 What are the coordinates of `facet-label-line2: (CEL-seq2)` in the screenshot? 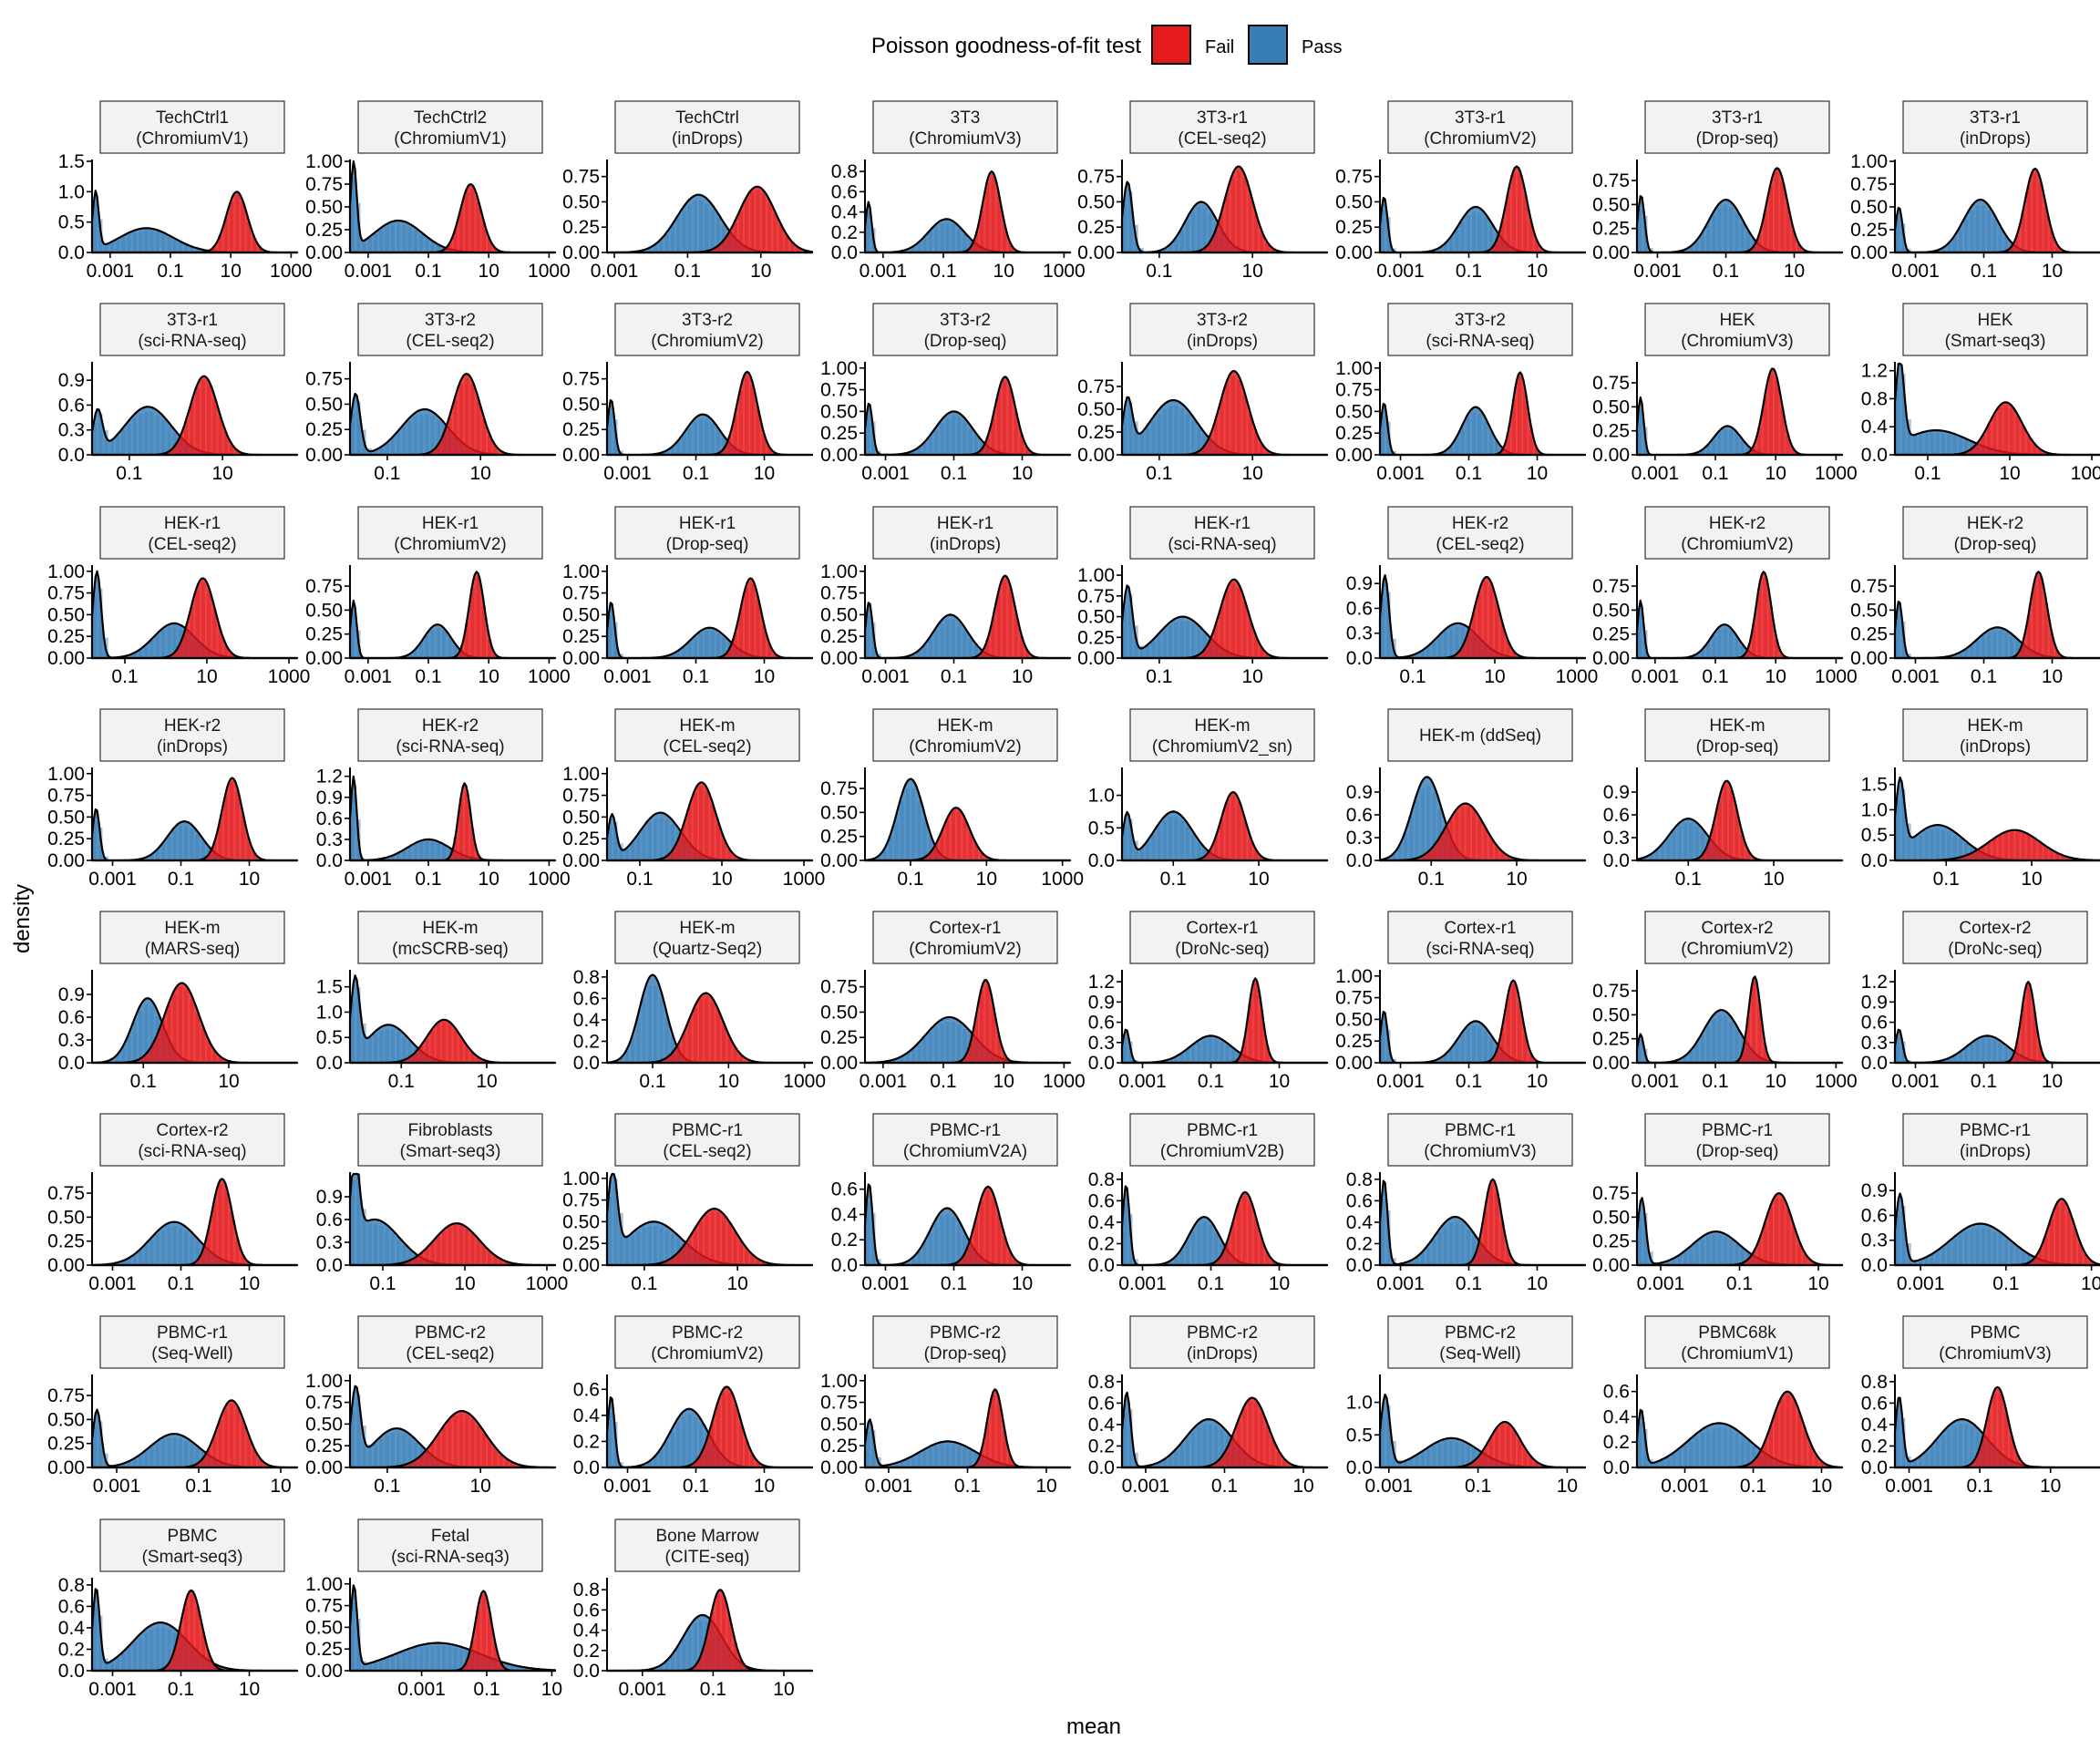 It's located at (707, 1152).